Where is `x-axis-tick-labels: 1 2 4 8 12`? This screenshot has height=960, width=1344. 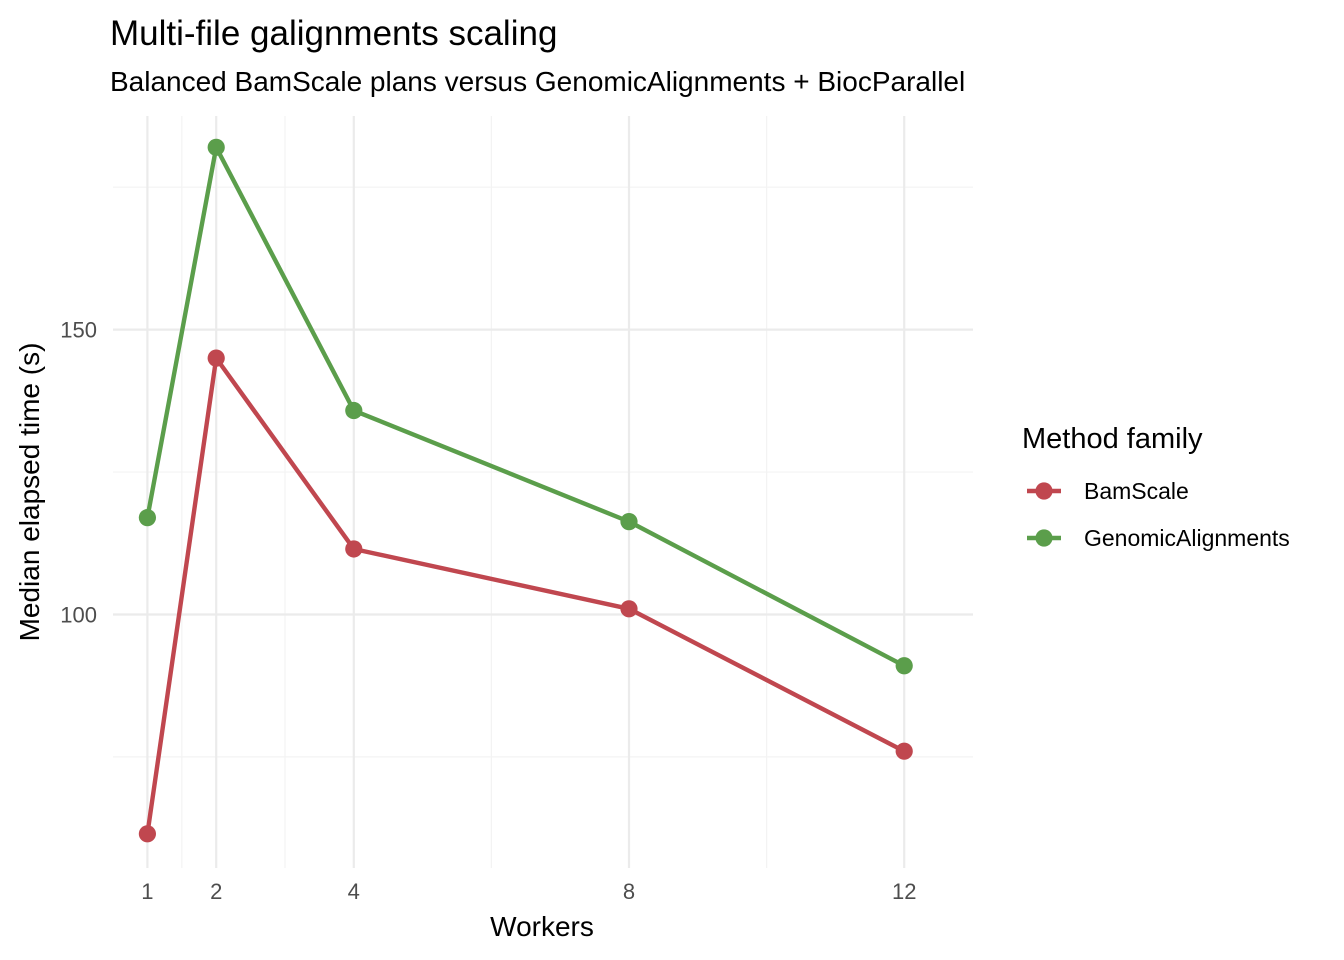 x-axis-tick-labels: 1 2 4 8 12 is located at coordinates (528, 891).